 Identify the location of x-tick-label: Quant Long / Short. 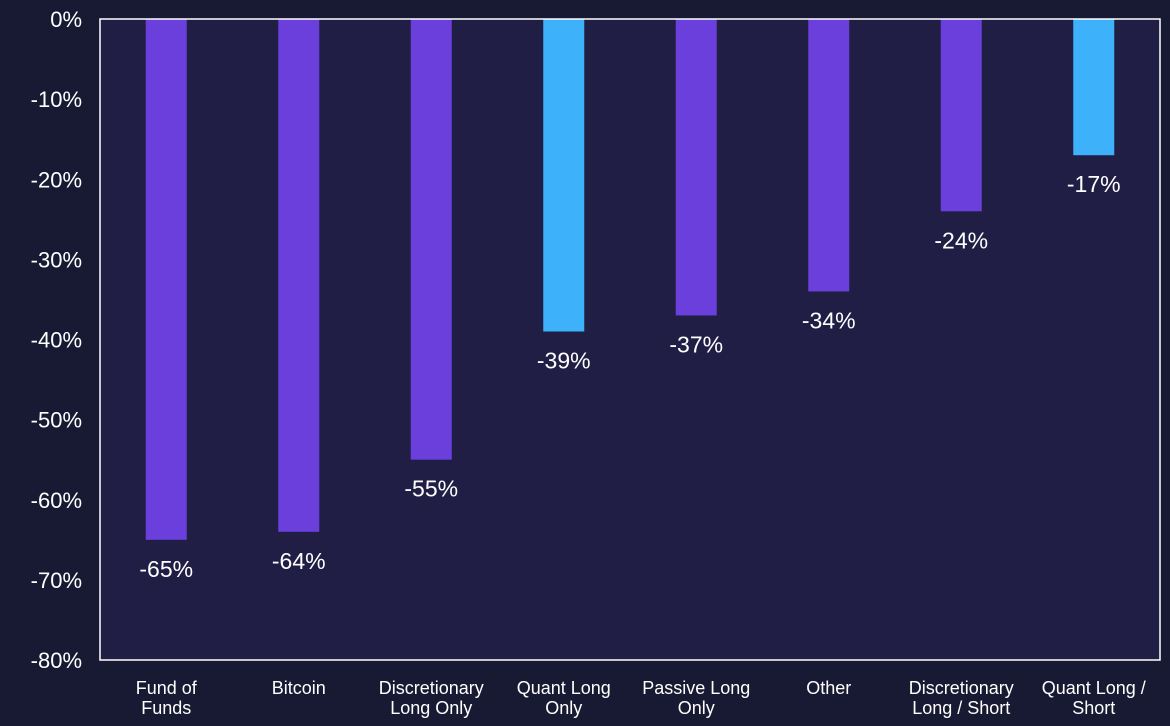
(1094, 698).